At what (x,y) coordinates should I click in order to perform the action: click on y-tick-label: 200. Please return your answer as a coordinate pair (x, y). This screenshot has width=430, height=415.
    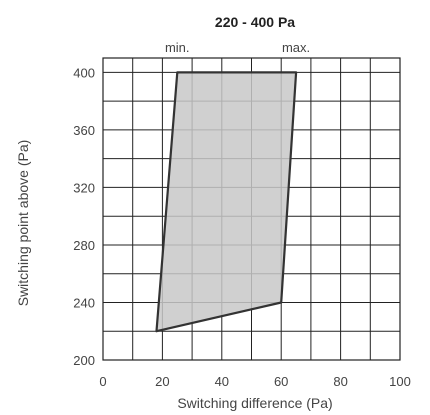
    Looking at the image, I should click on (84, 360).